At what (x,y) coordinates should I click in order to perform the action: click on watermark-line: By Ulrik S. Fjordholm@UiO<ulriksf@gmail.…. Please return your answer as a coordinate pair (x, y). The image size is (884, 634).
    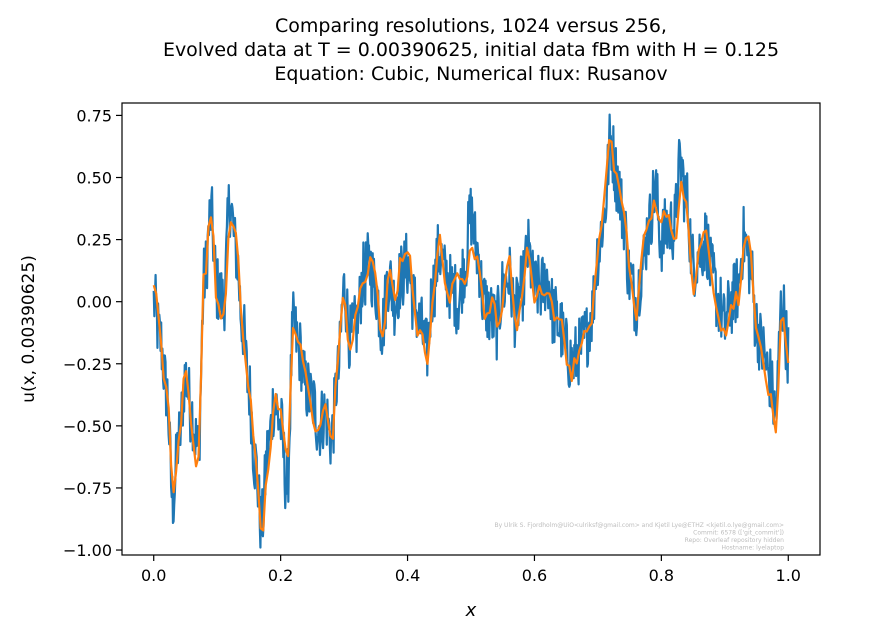
    Looking at the image, I should click on (639, 525).